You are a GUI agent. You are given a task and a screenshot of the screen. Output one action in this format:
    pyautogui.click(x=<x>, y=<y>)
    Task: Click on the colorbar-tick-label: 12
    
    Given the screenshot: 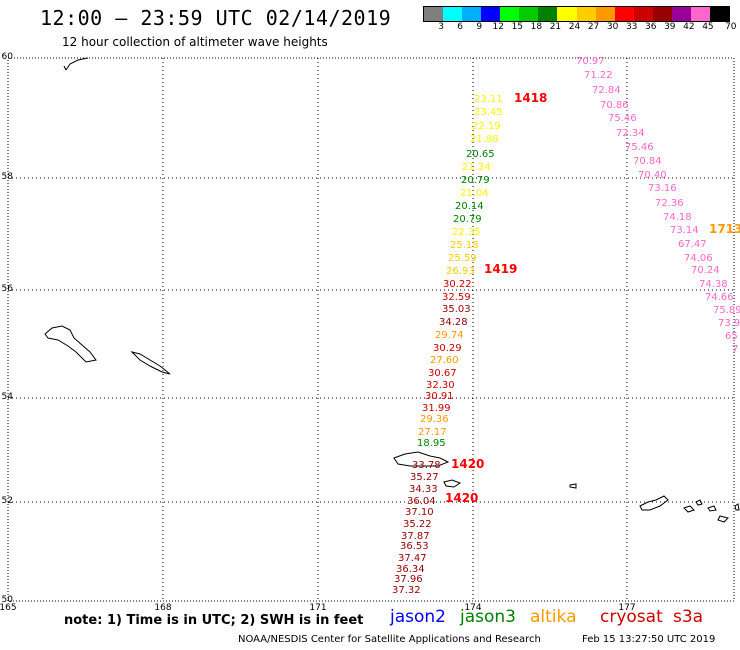 What is the action you would take?
    pyautogui.click(x=498, y=27)
    